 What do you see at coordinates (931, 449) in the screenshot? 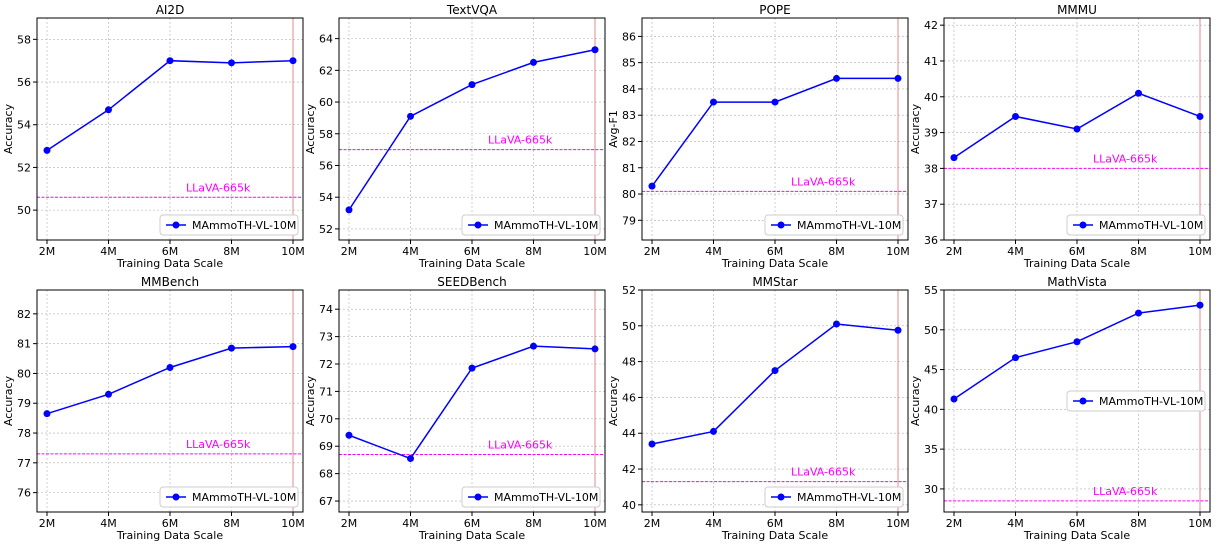
I see `y-tick-label: 35` at bounding box center [931, 449].